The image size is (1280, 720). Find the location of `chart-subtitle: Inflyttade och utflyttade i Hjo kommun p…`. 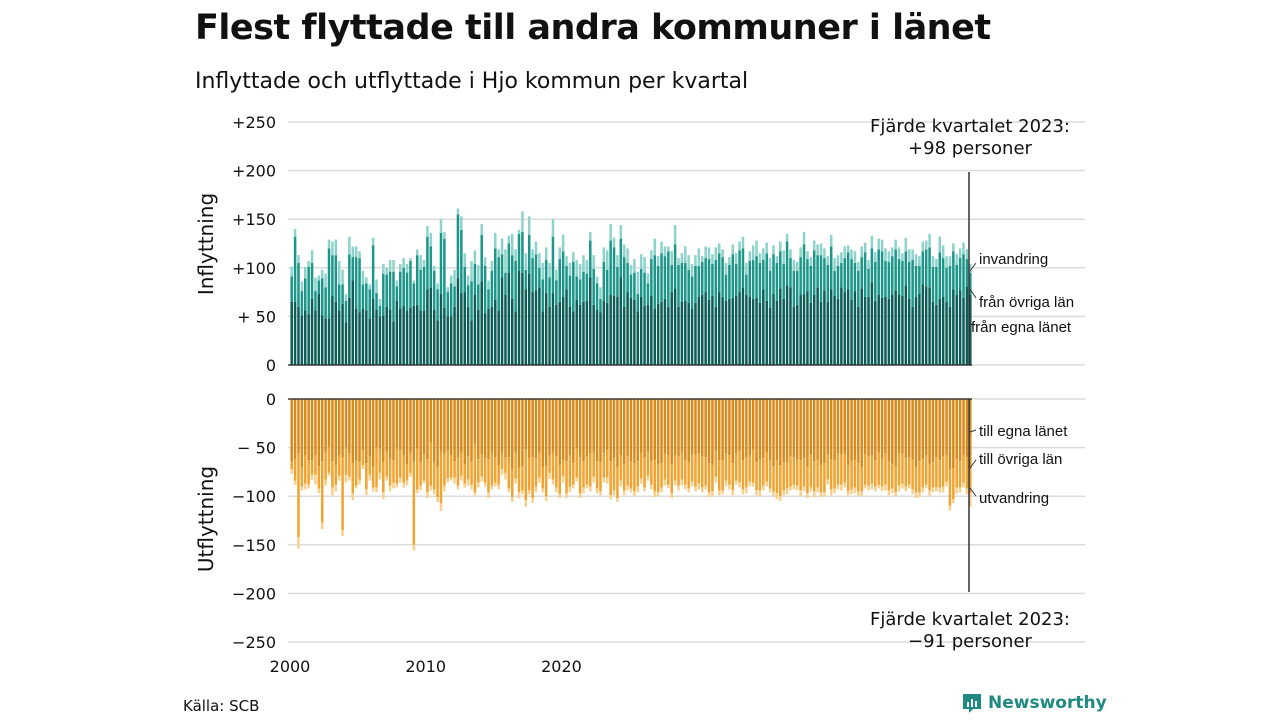

chart-subtitle: Inflyttade och utflyttade i Hjo kommun p… is located at coordinates (472, 81).